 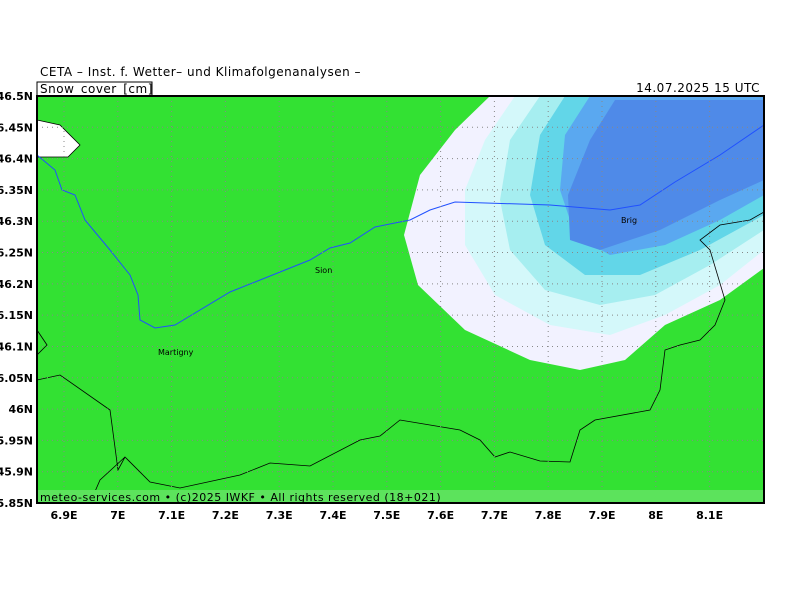 I want to click on footer-band, so click(x=400, y=496).